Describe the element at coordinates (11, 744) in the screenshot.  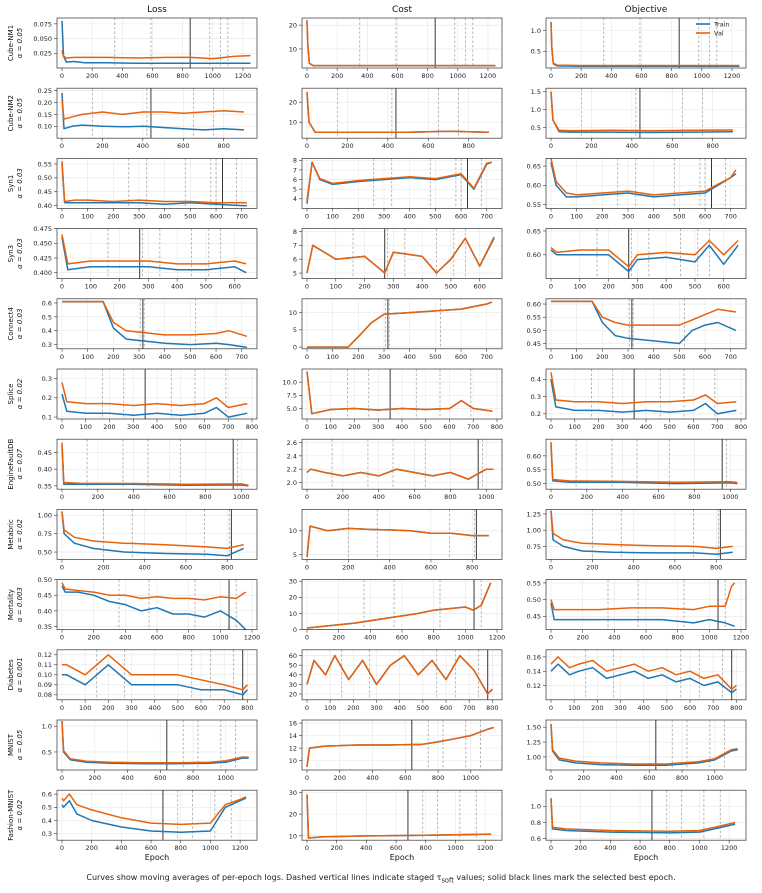
I see `row-label-dataset: MNIST` at that location.